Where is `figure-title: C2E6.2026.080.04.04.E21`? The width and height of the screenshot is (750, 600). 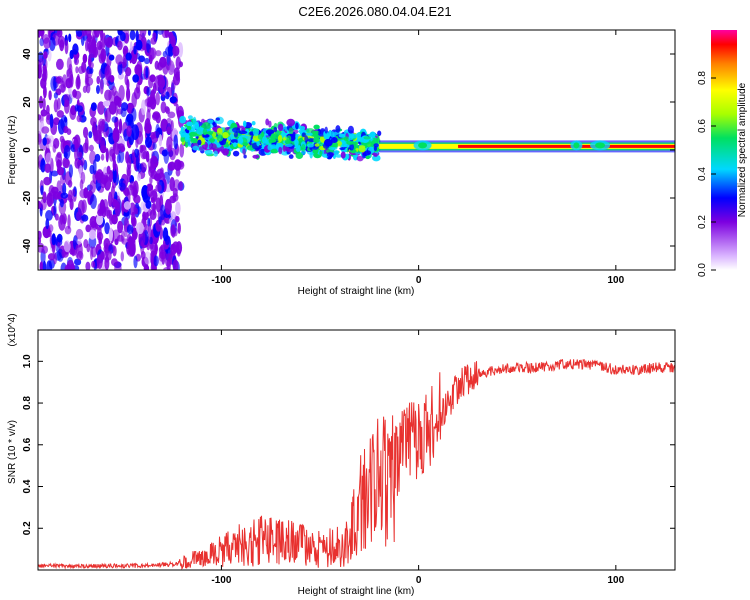
figure-title: C2E6.2026.080.04.04.E21 is located at coordinates (374, 11).